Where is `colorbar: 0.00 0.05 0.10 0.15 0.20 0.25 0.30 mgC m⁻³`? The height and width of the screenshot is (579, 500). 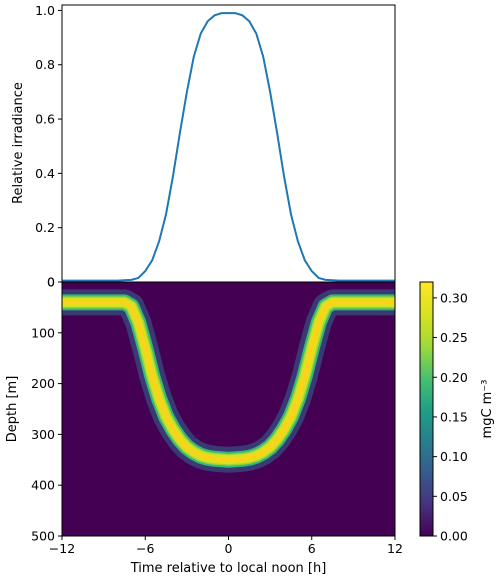
colorbar: 0.00 0.05 0.10 0.15 0.20 0.25 0.30 mgC m⁻³ is located at coordinates (457, 412).